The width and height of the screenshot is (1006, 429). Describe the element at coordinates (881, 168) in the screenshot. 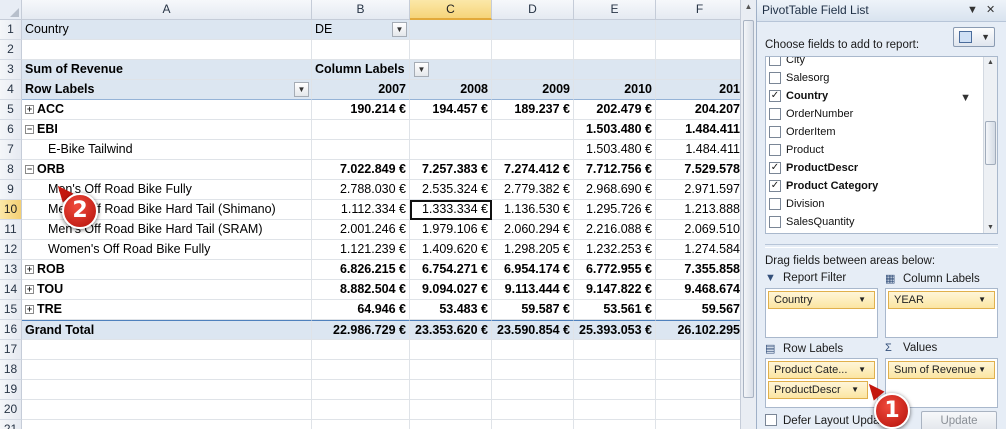

I see `field-item-productdescr: ✓ ProductDescr` at that location.